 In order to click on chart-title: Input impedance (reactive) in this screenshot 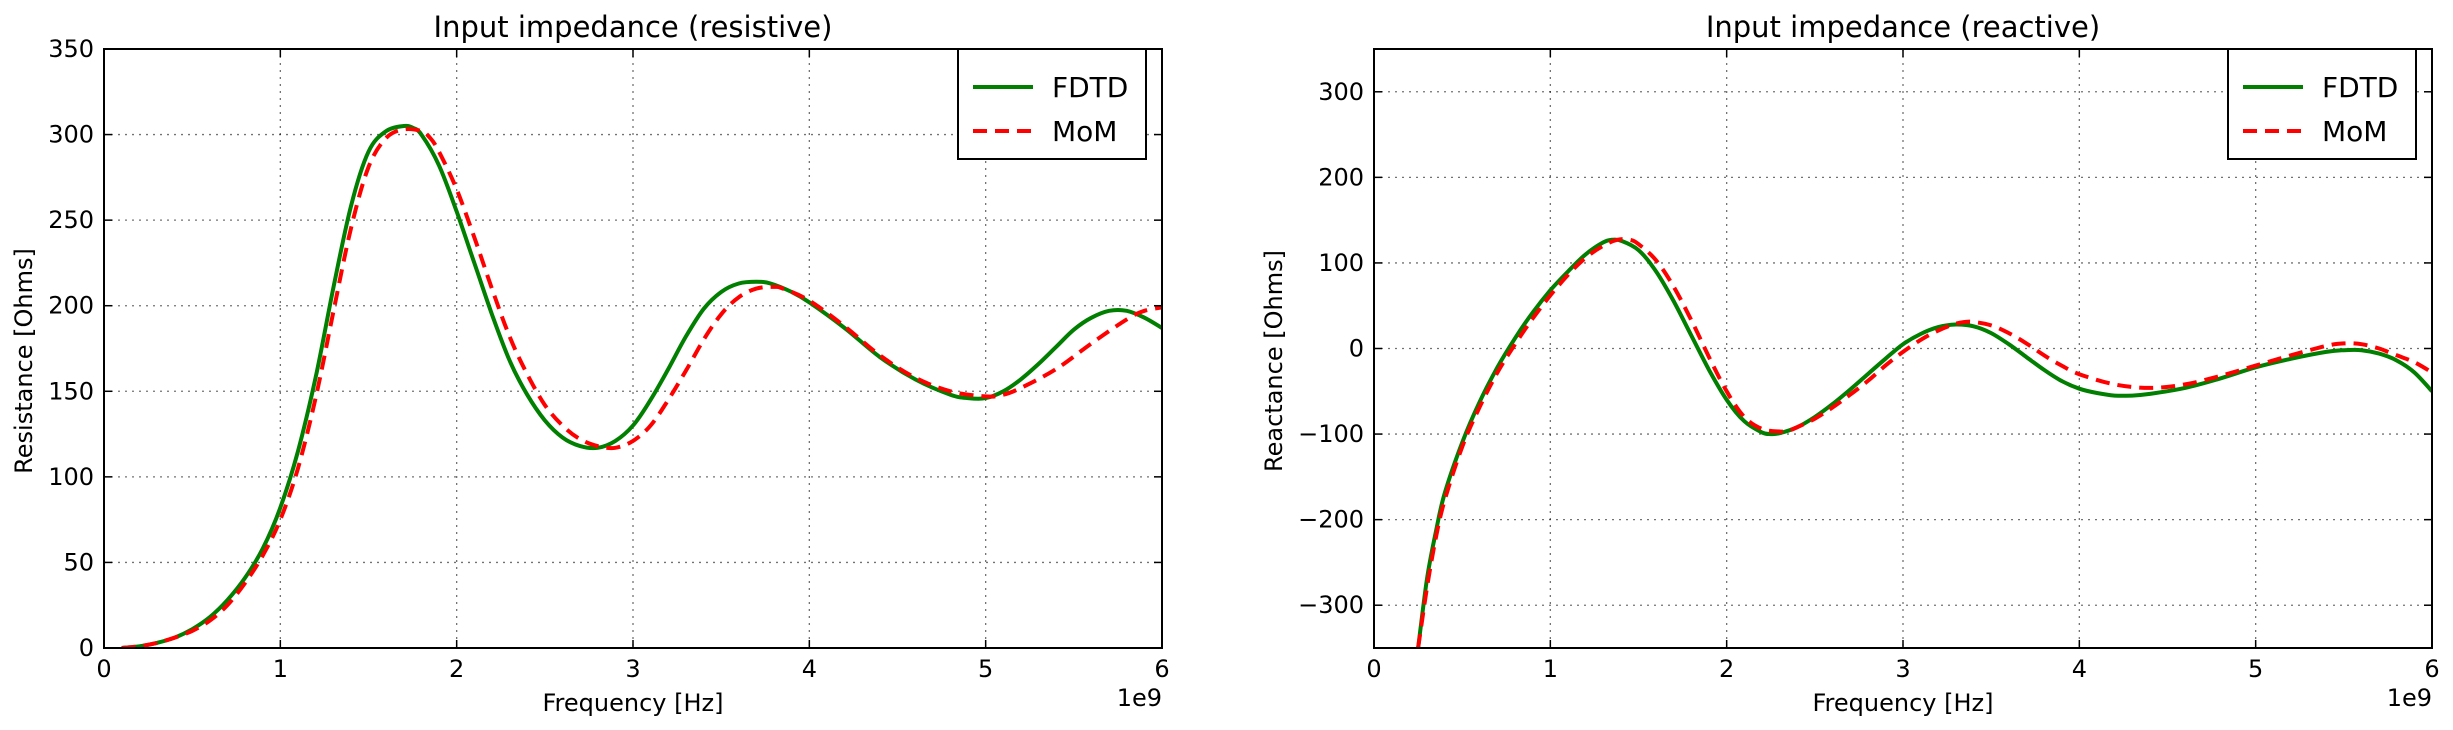, I will do `click(1903, 27)`.